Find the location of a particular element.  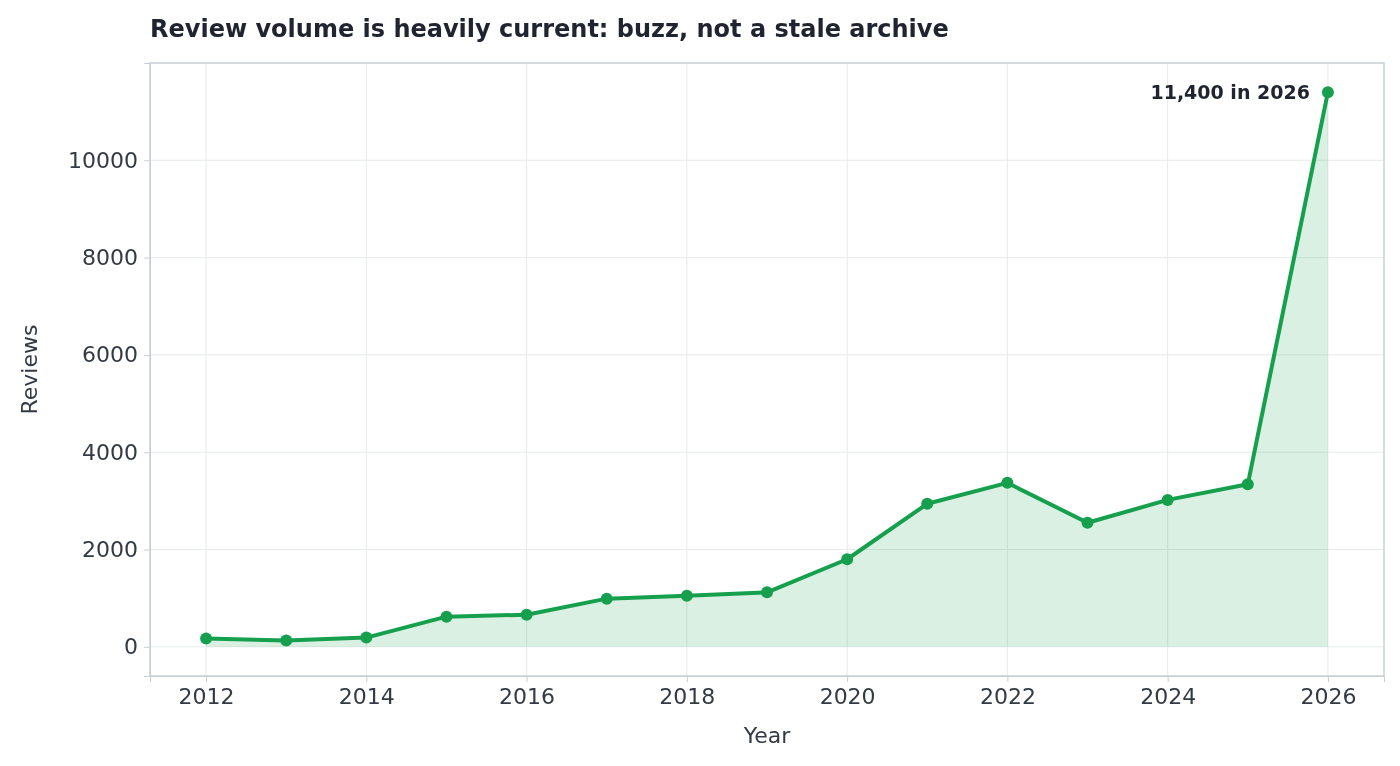

y-tick-label: 0 is located at coordinates (131, 647).